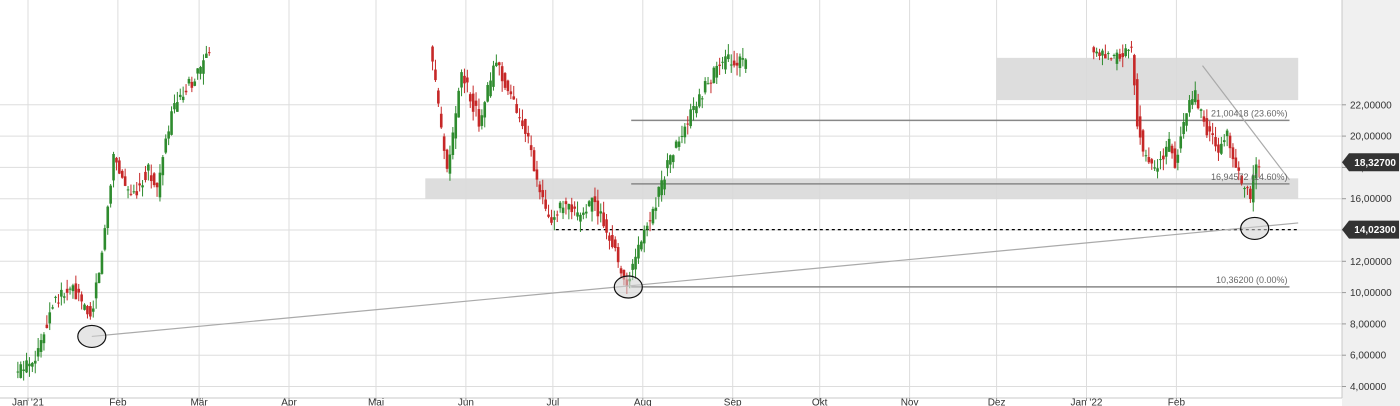 Image resolution: width=1400 pixels, height=406 pixels. I want to click on x-tick-label-6: Jul, so click(553, 401).